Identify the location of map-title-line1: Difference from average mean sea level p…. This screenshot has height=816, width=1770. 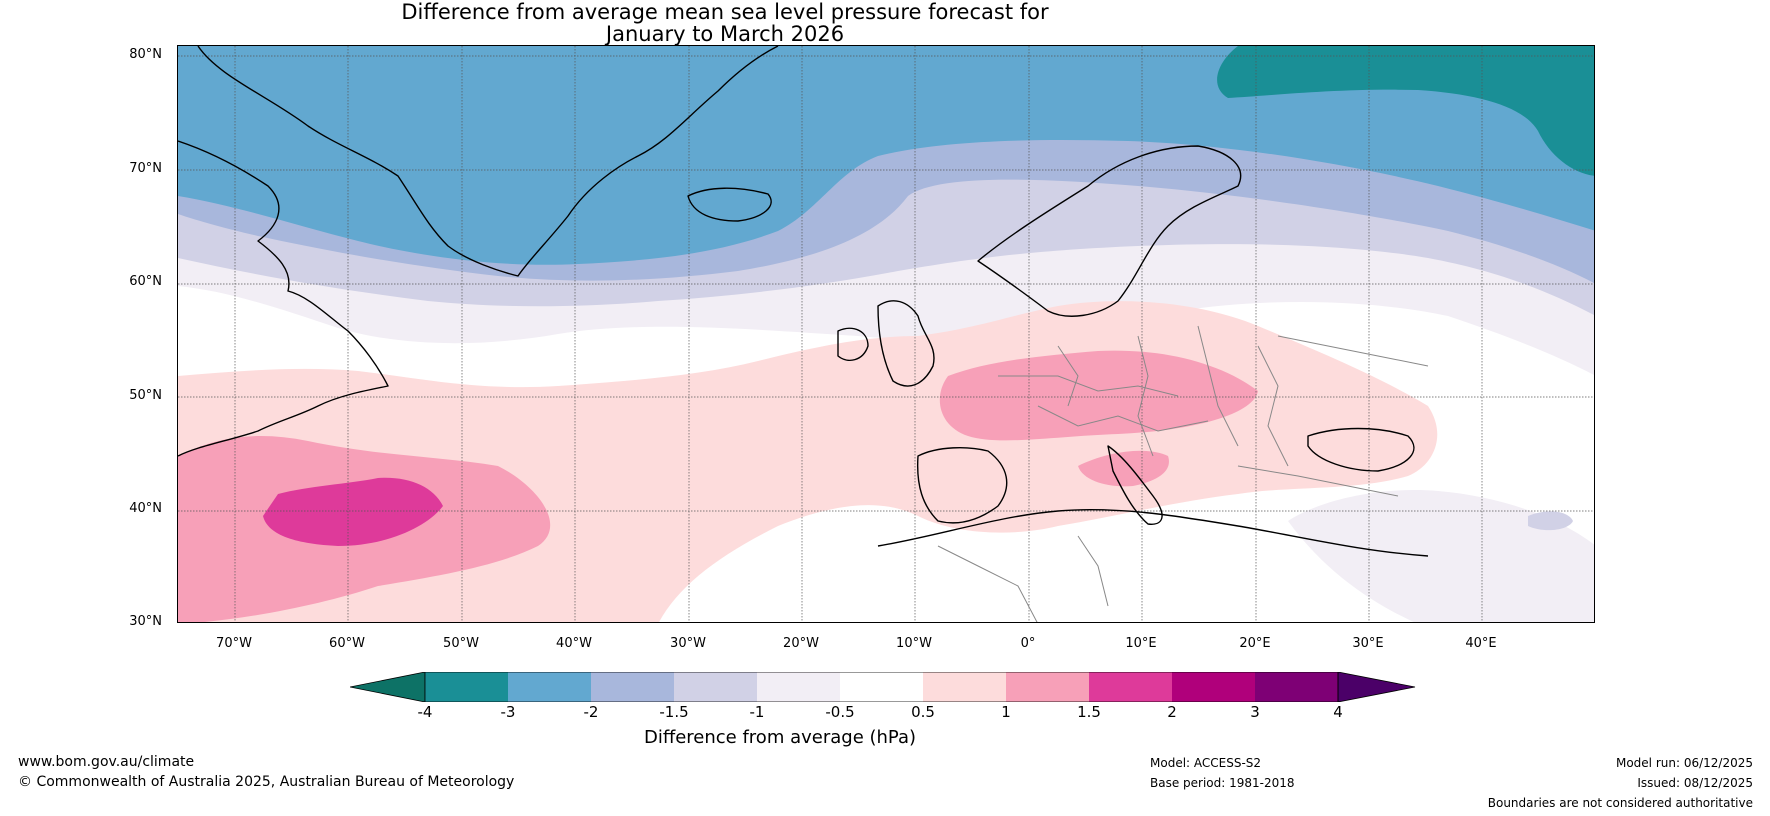
(725, 12).